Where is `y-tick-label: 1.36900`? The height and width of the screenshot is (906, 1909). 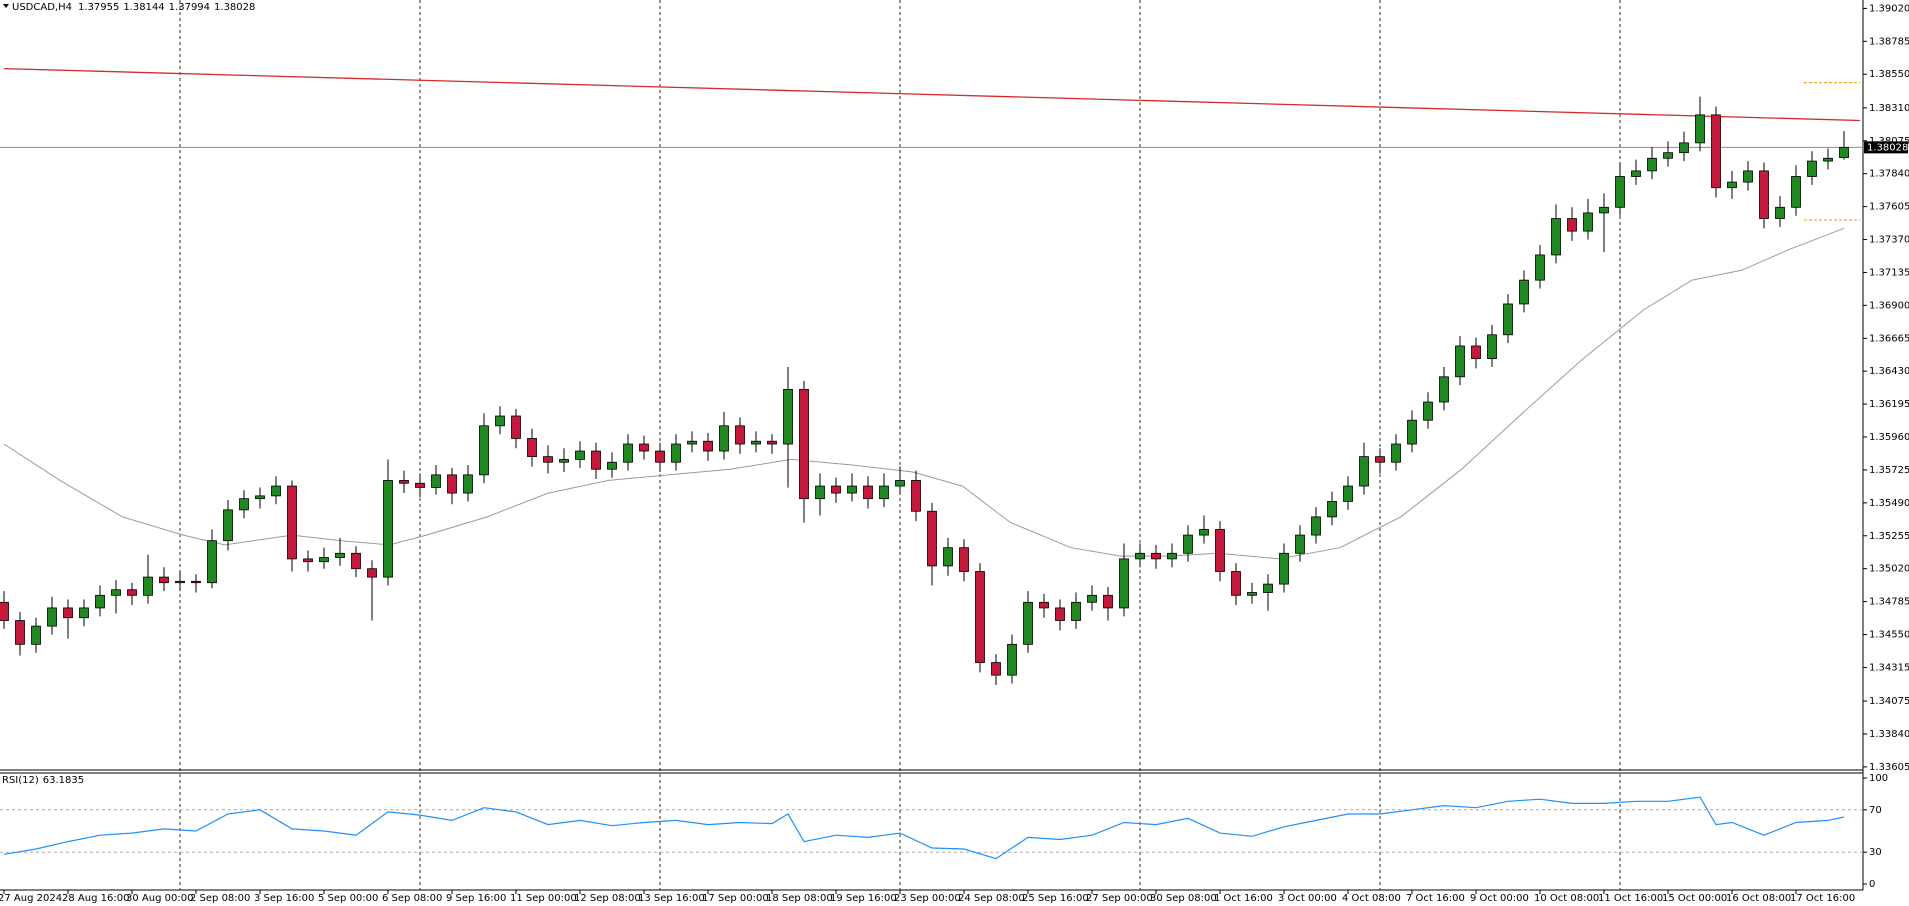 y-tick-label: 1.36900 is located at coordinates (1889, 305).